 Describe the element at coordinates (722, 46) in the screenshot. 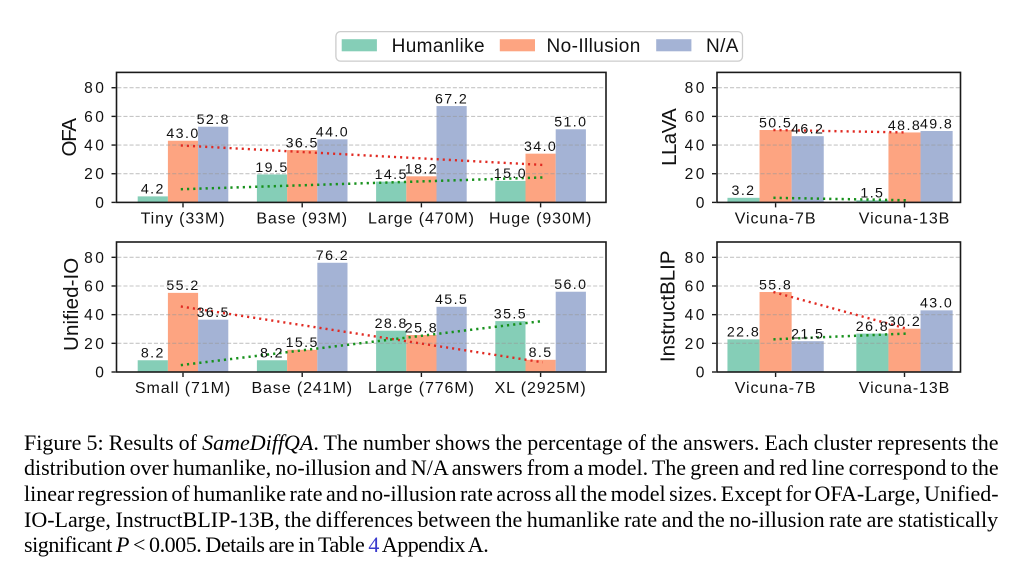

I see `svg-text: N/A` at that location.